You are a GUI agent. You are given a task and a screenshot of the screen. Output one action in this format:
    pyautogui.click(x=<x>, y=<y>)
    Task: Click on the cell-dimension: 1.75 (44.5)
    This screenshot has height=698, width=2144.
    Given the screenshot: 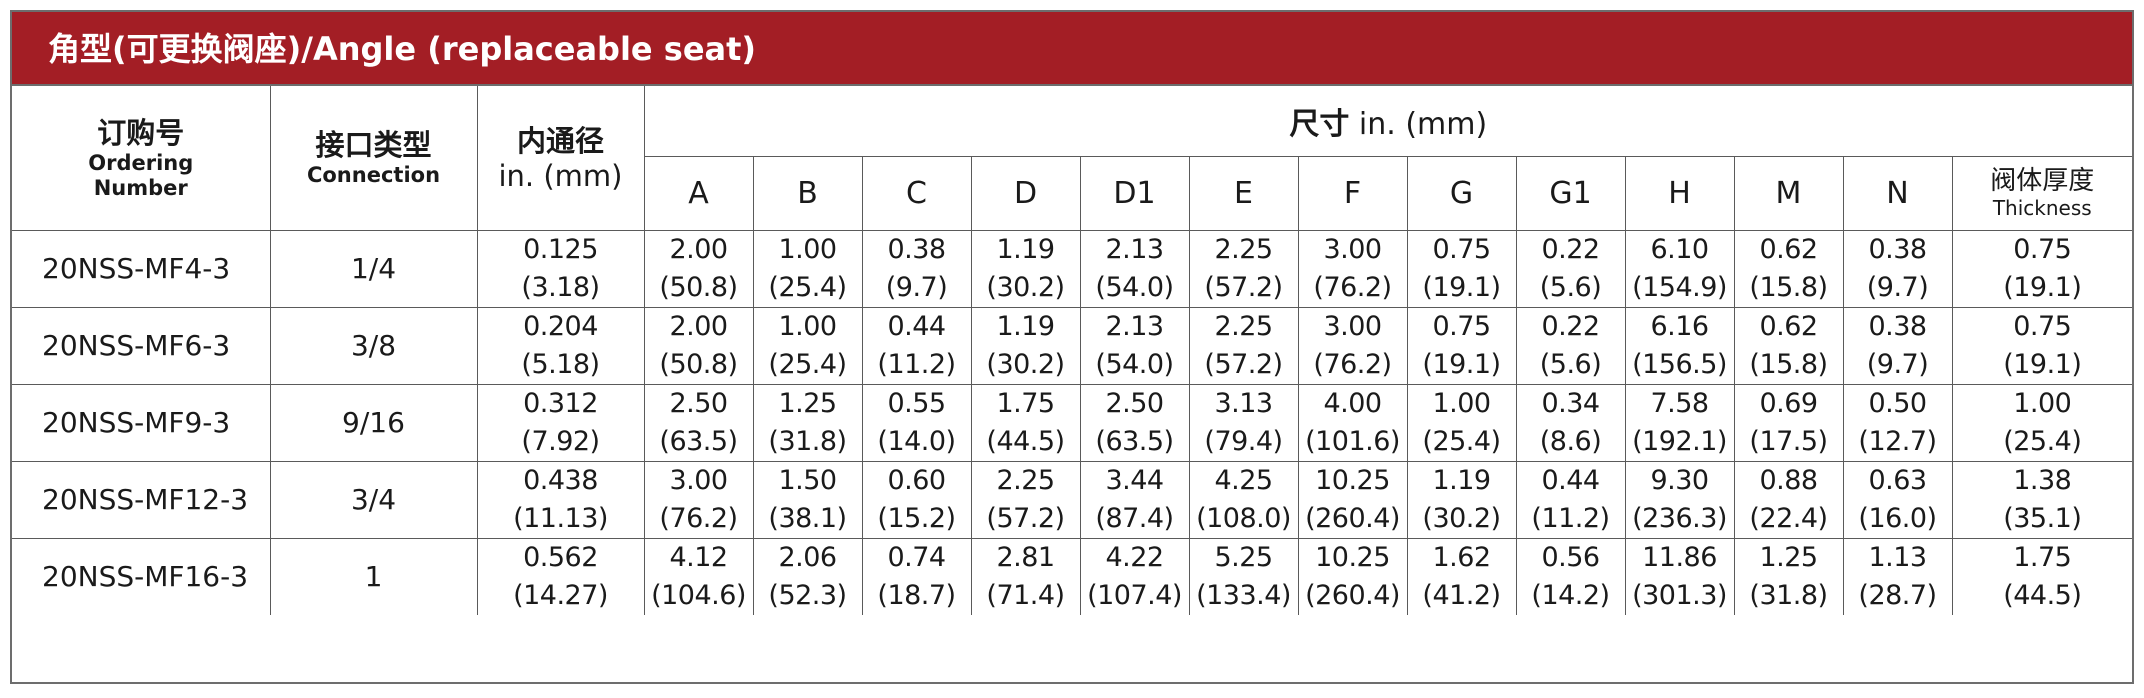 What is the action you would take?
    pyautogui.click(x=1025, y=422)
    